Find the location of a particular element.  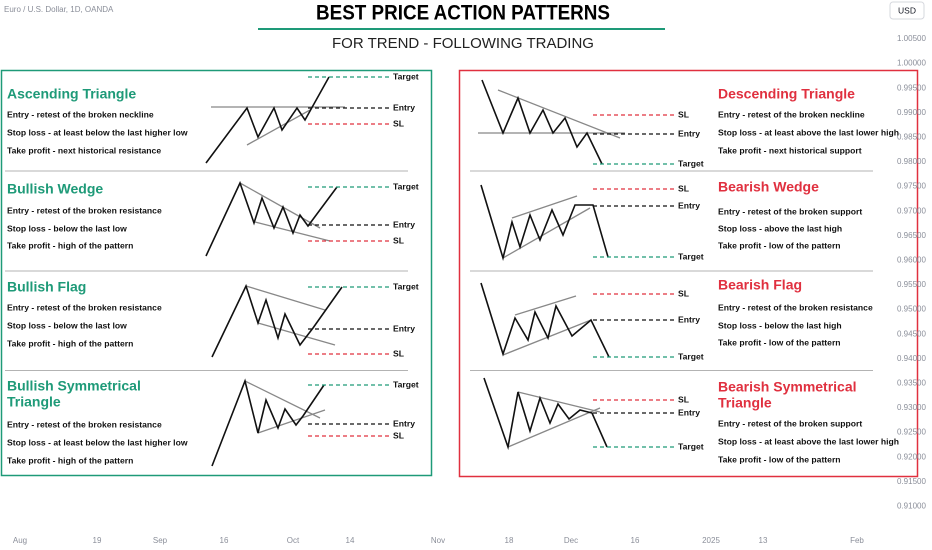

price-label: 0.96500 is located at coordinates (911, 235).